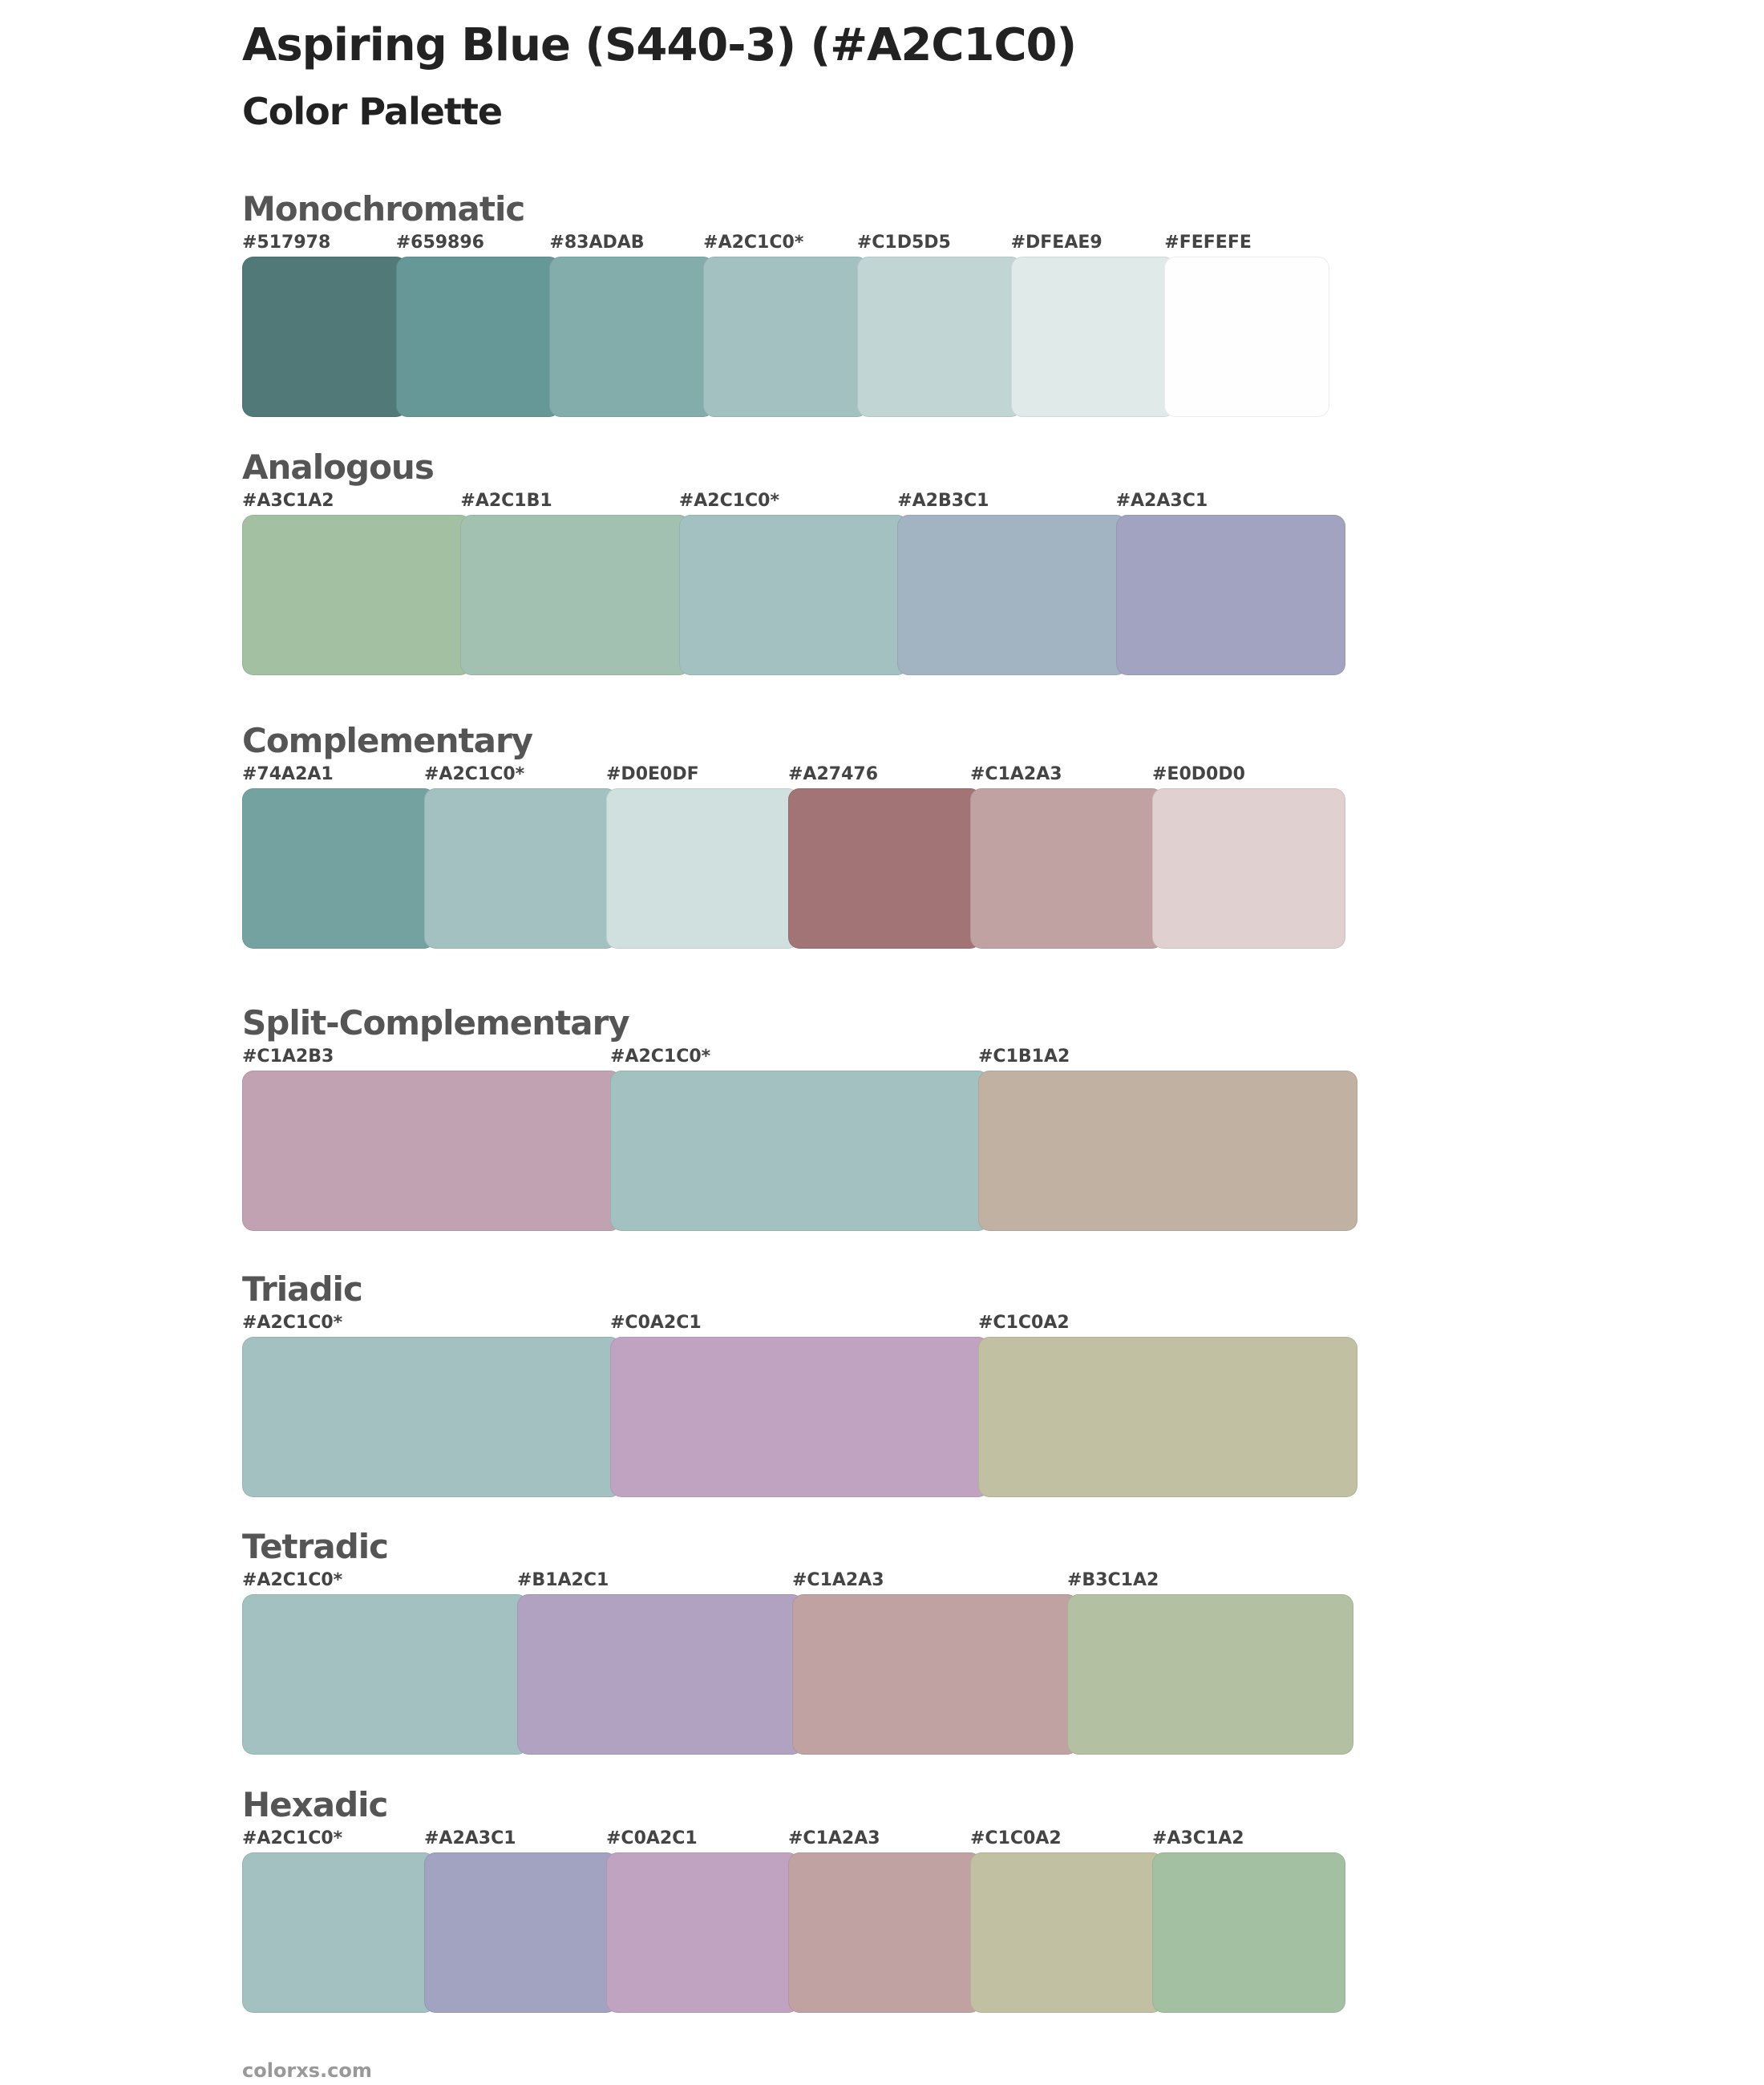 Image resolution: width=1764 pixels, height=2085 pixels. Describe the element at coordinates (1208, 243) in the screenshot. I see `swatch-hex-label: #FEFEFE` at that location.